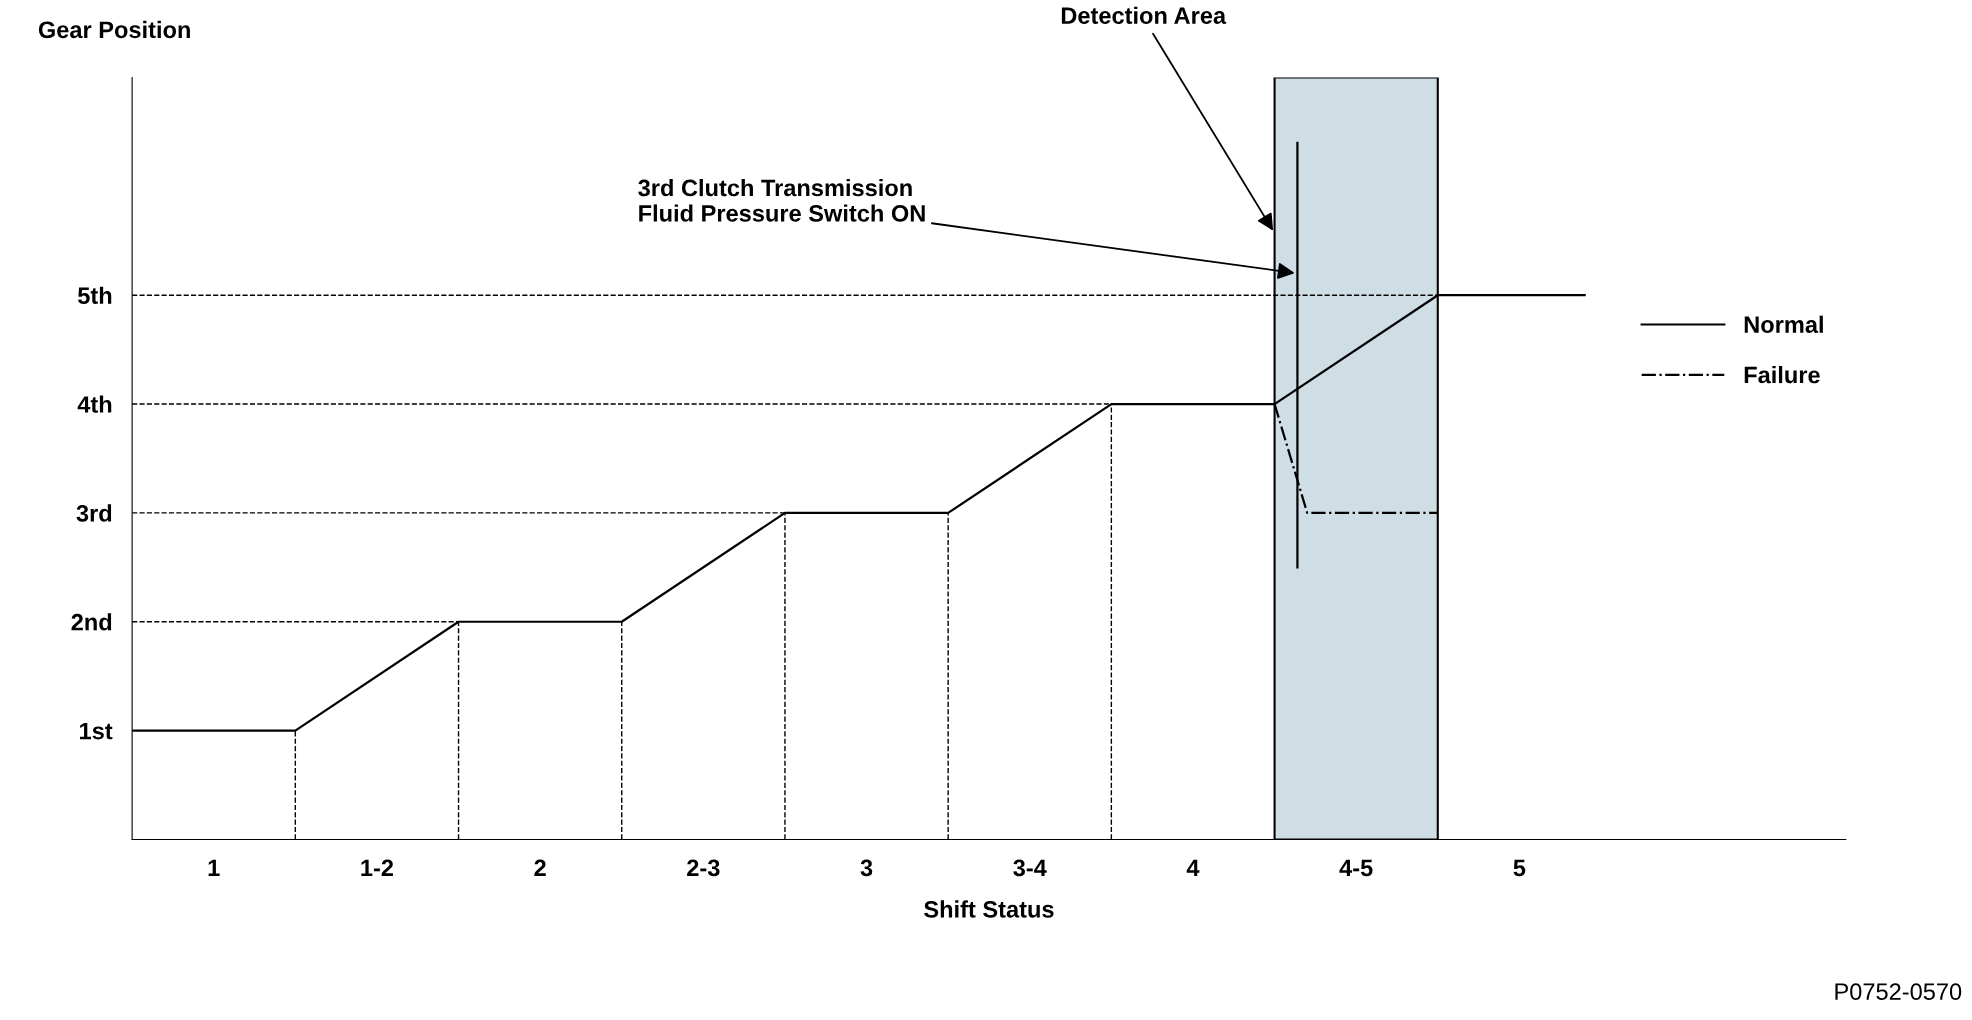 This screenshot has width=1972, height=1020. What do you see at coordinates (866, 868) in the screenshot?
I see `x-tick-label: 3` at bounding box center [866, 868].